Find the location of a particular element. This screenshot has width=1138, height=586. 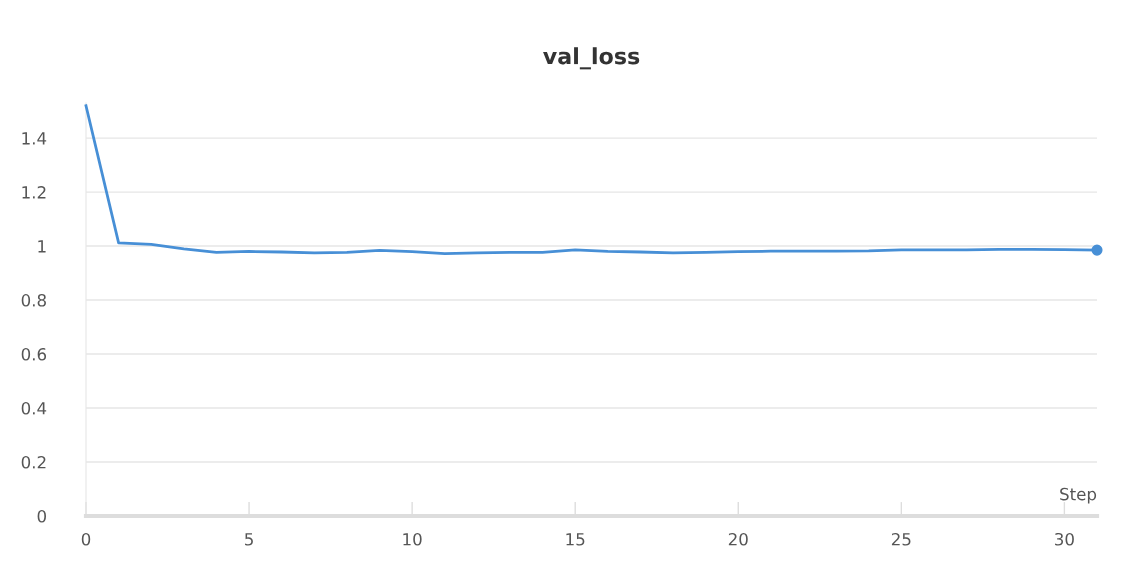

y-tick-label: 0 is located at coordinates (41, 516).